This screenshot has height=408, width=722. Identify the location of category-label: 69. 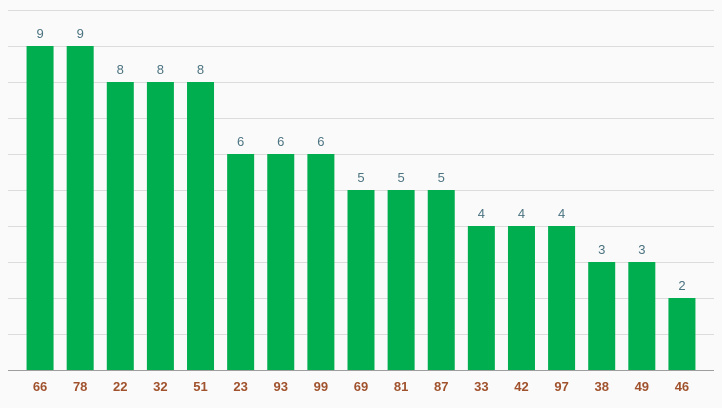
(361, 386).